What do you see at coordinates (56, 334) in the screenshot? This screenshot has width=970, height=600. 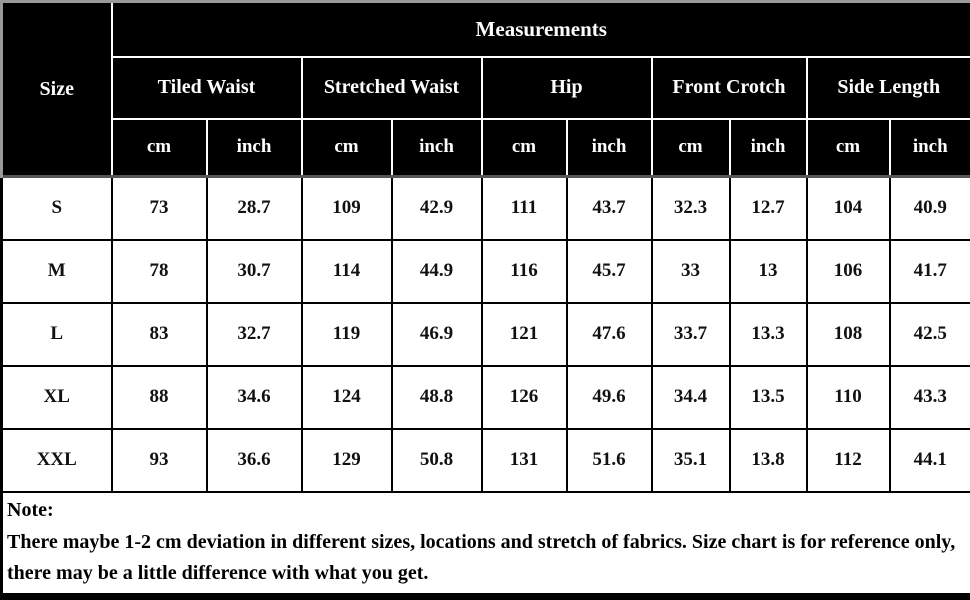 I see `size-row-label: L` at bounding box center [56, 334].